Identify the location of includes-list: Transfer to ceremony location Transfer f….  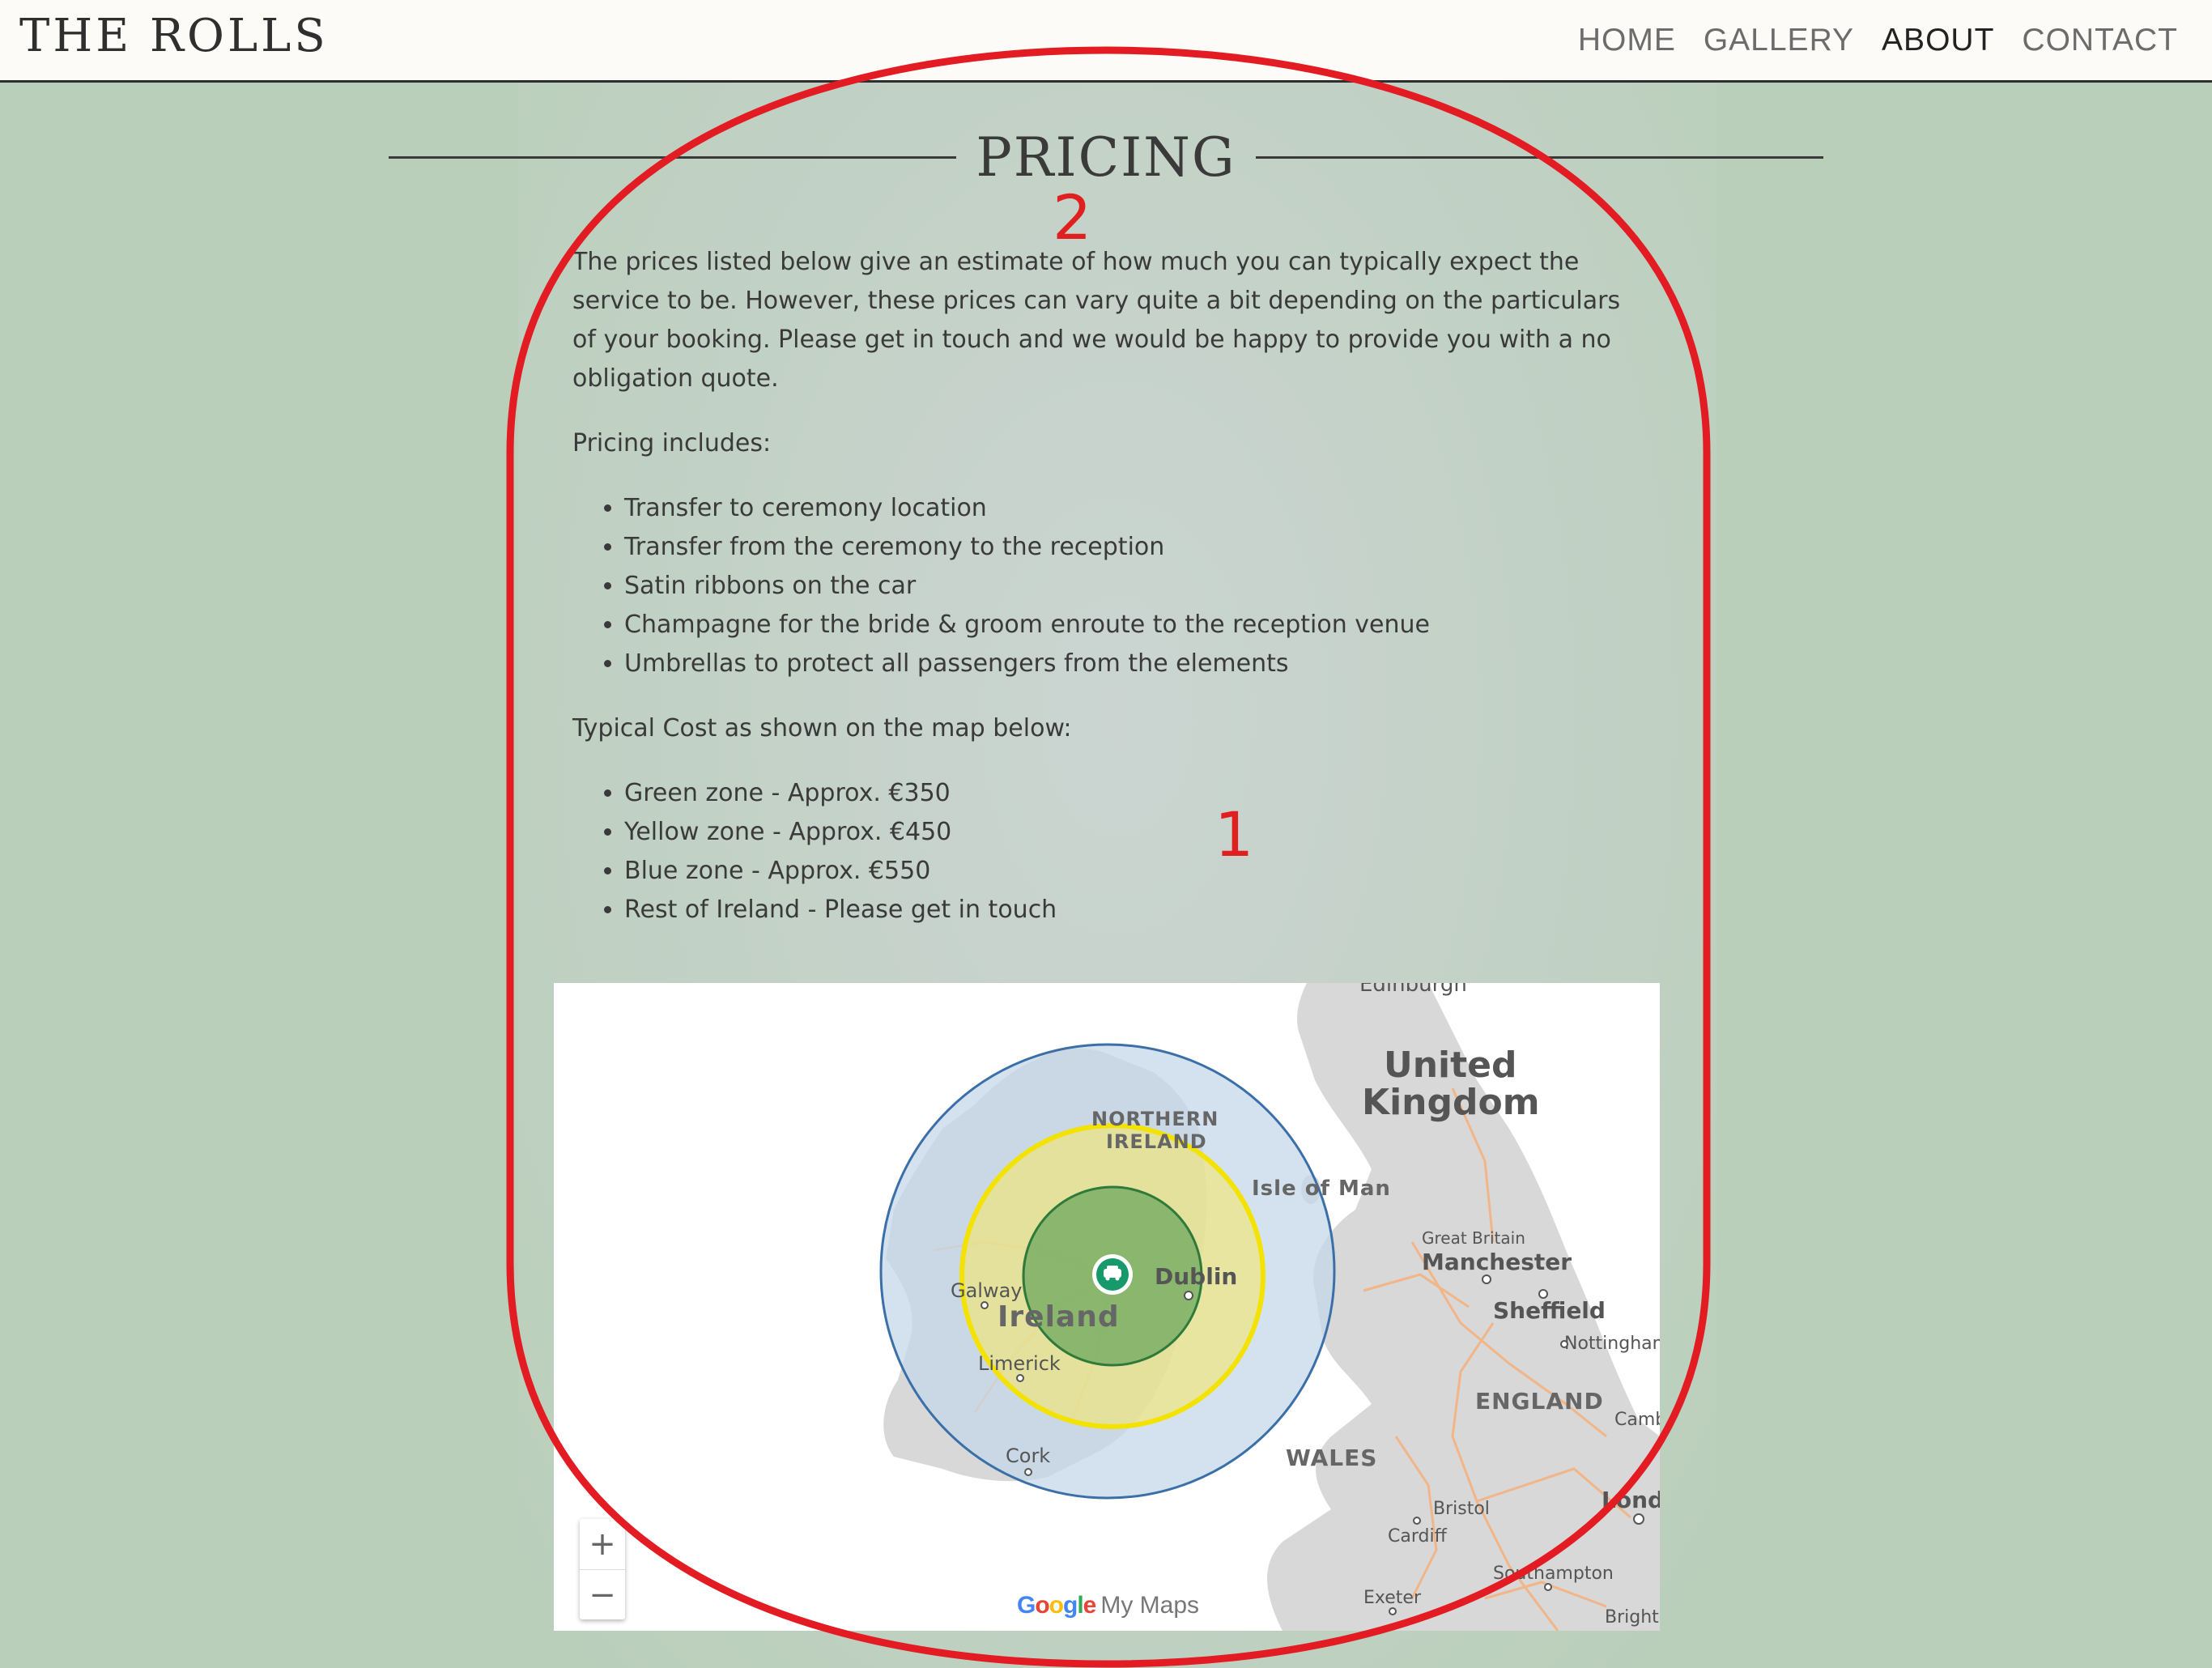
(1132, 586).